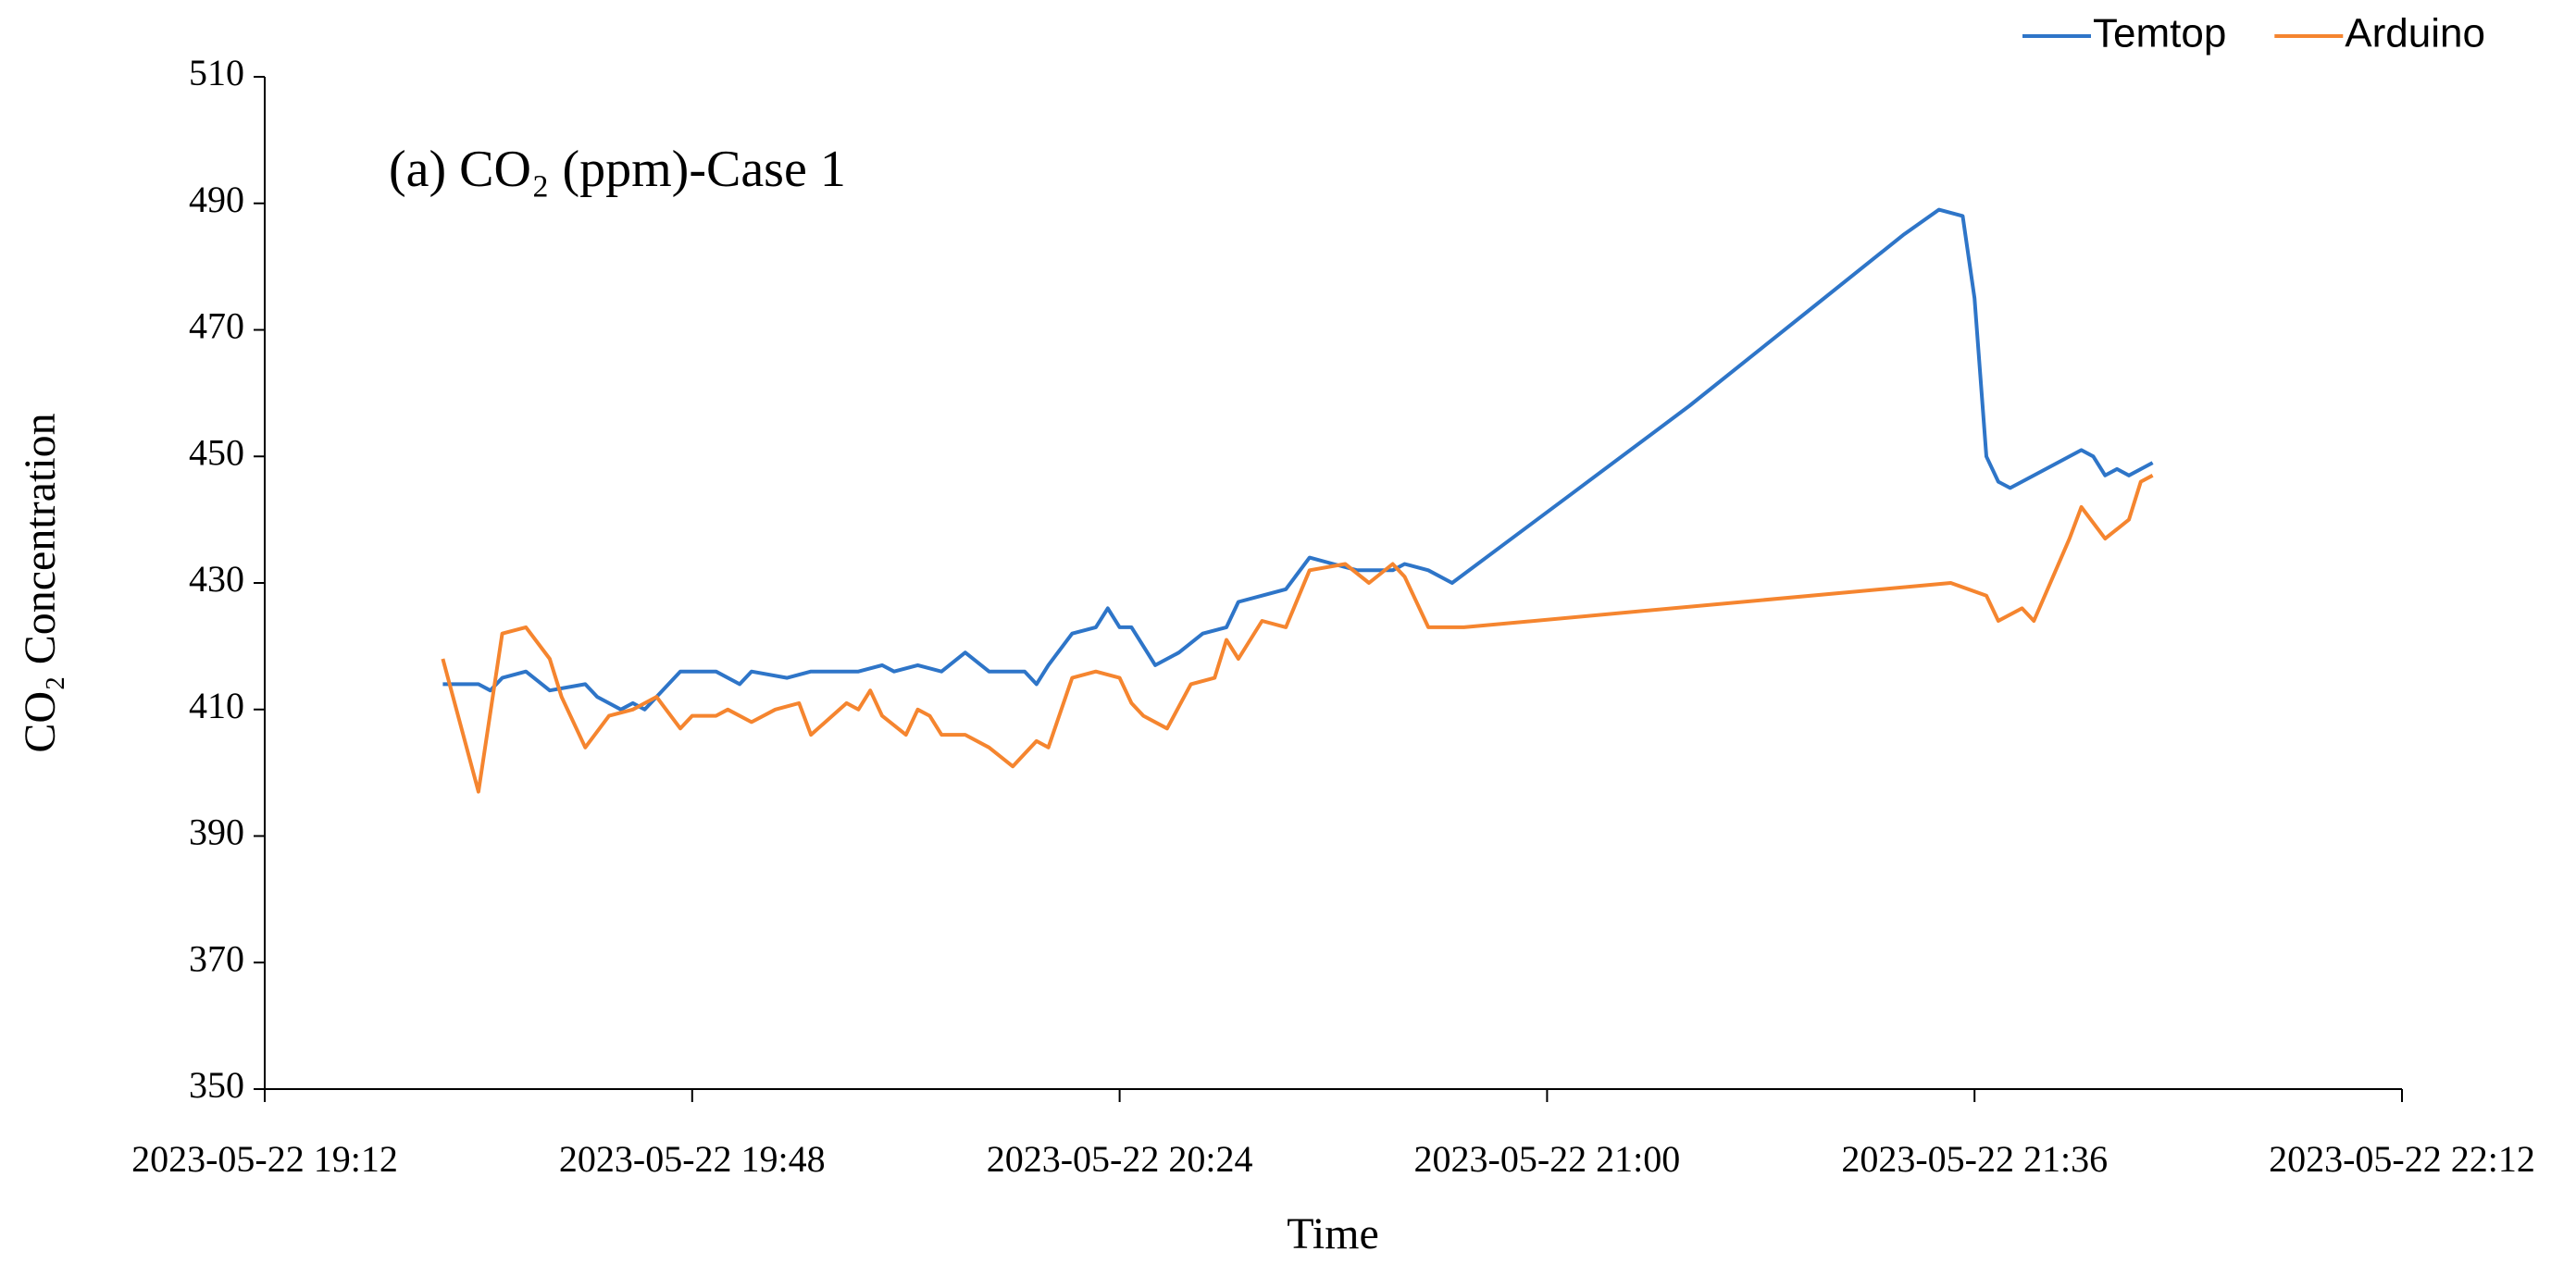 The width and height of the screenshot is (2576, 1276). I want to click on y-tick-label: 430, so click(216, 579).